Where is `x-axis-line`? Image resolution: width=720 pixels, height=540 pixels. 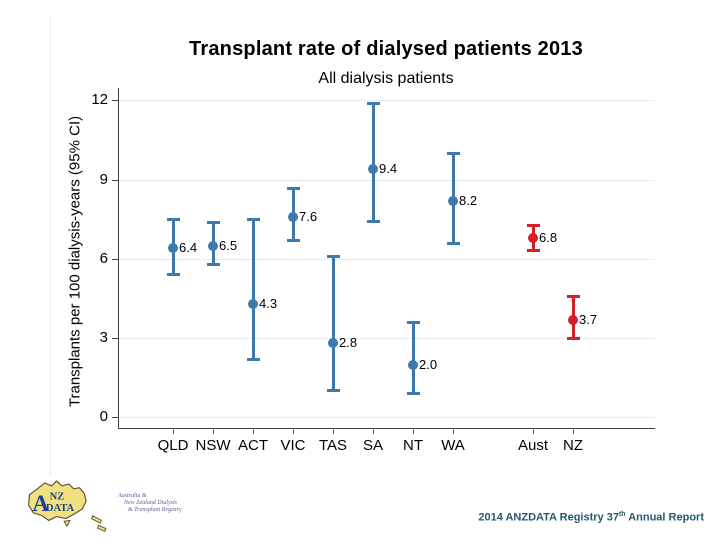
x-axis-line is located at coordinates (386, 428).